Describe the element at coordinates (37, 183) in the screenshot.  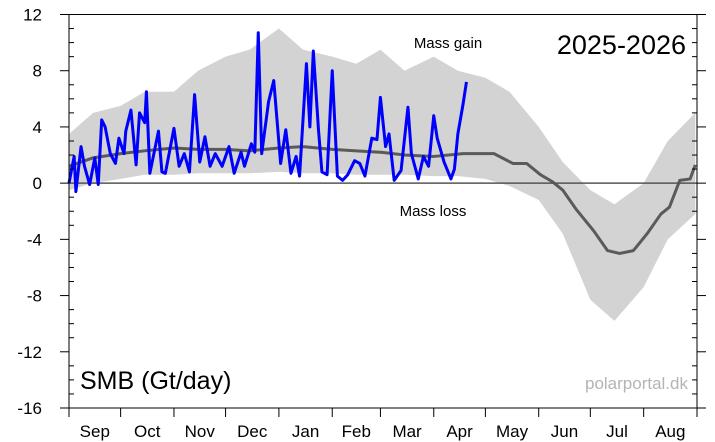
I see `y-tick-label: 0` at that location.